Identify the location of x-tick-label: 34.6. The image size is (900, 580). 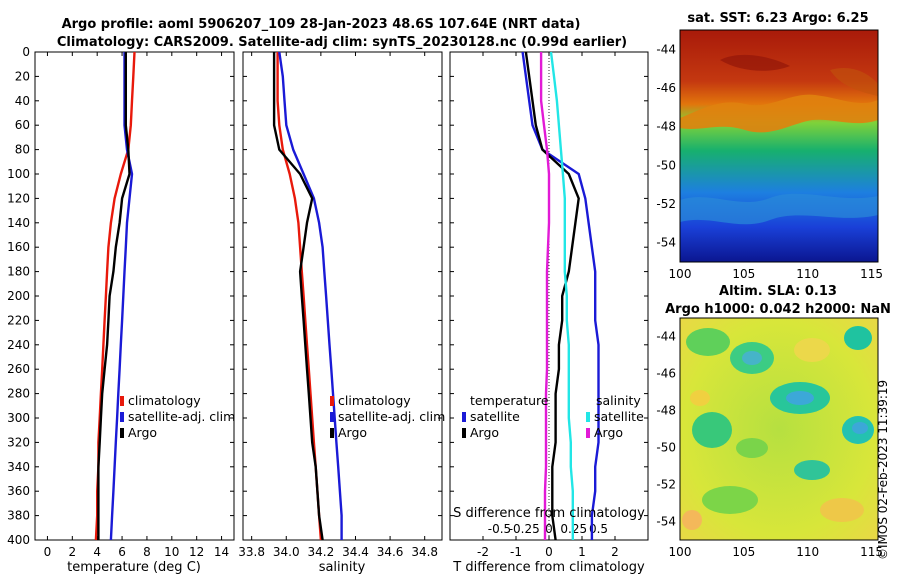
(390, 552).